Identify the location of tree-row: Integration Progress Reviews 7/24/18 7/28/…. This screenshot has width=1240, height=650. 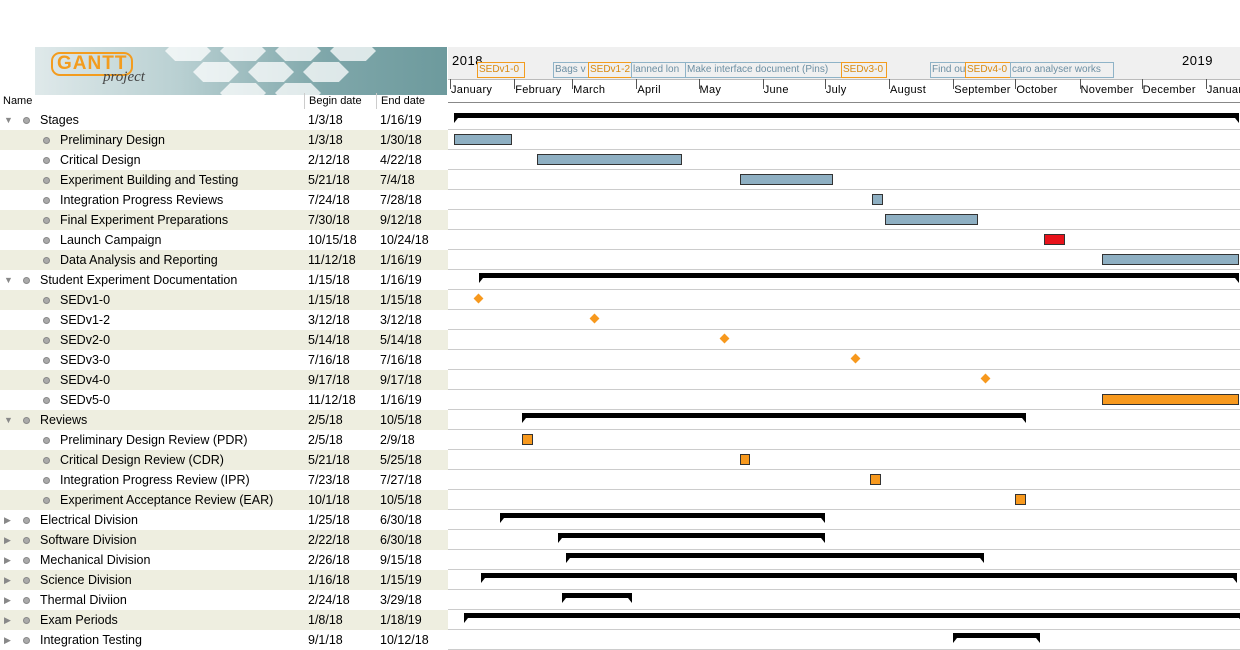
(224, 200).